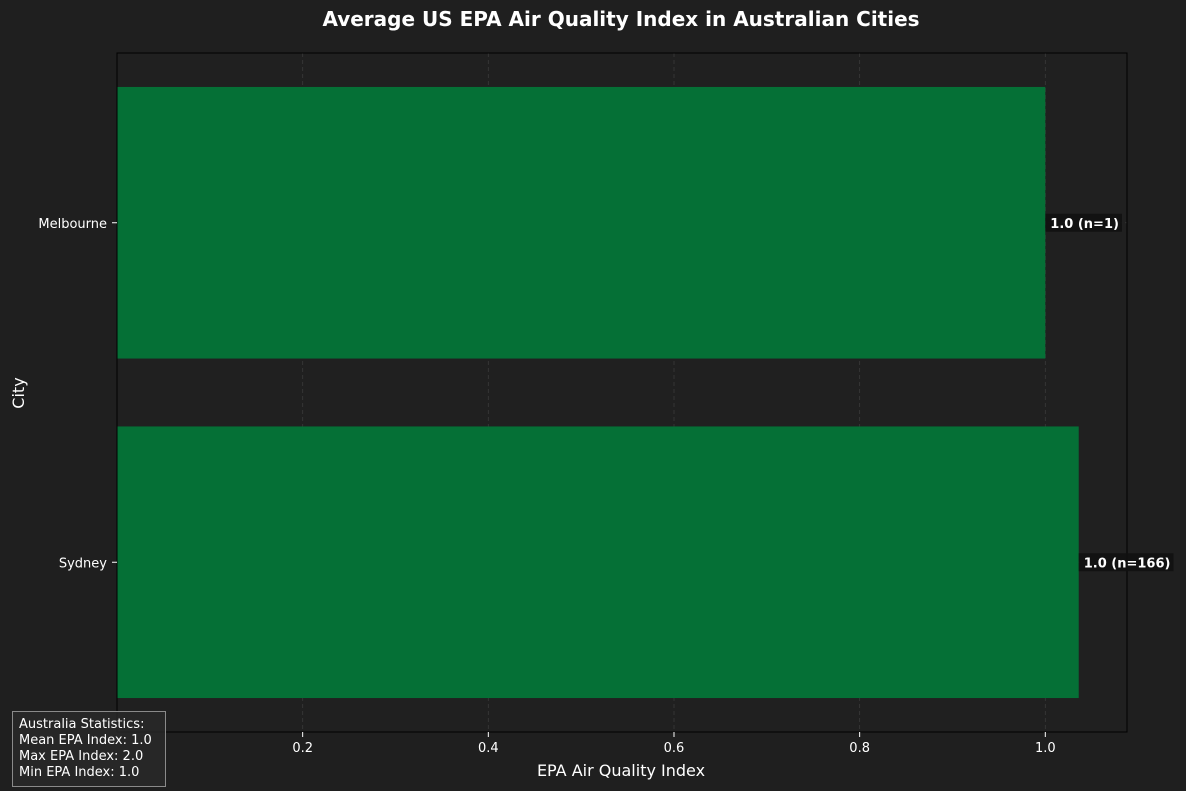 This screenshot has width=1186, height=791. What do you see at coordinates (621, 770) in the screenshot?
I see `x-axis-label: EPA Air Quality Index` at bounding box center [621, 770].